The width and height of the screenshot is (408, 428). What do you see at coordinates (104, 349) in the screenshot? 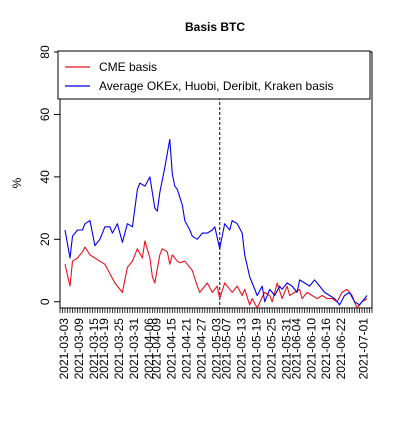
I see `x-tick-label: 2021-03-19` at bounding box center [104, 349].